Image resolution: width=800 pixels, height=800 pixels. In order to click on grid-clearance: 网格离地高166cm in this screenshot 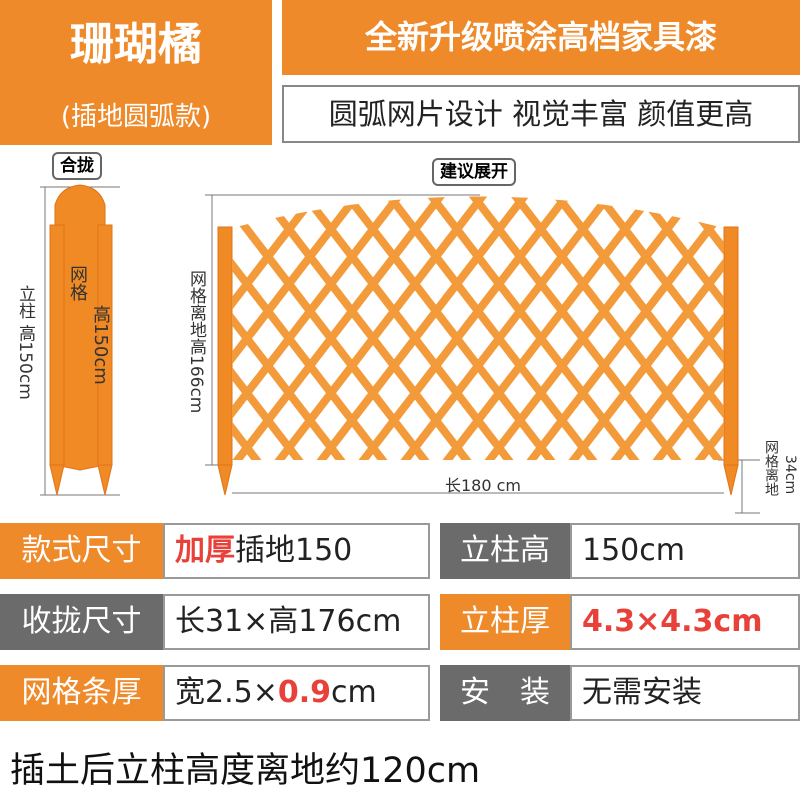, I will do `click(196, 342)`.